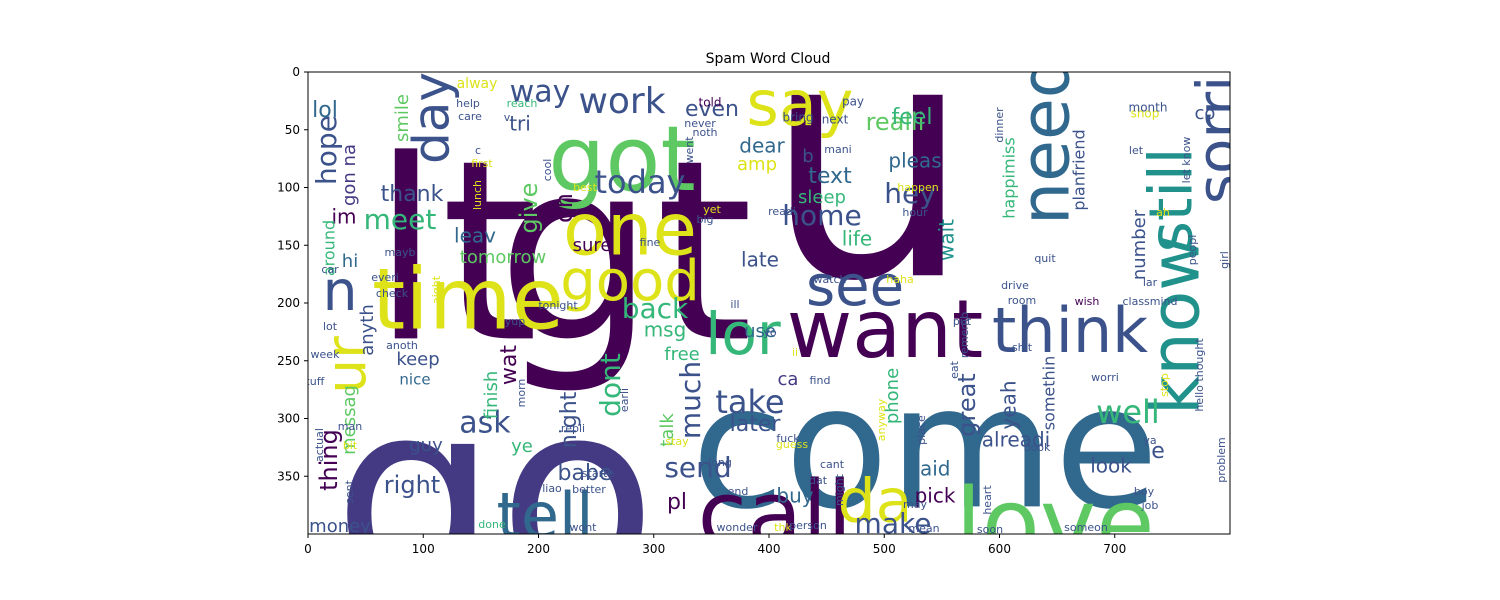  What do you see at coordinates (756, 424) in the screenshot?
I see `word-65: later` at bounding box center [756, 424].